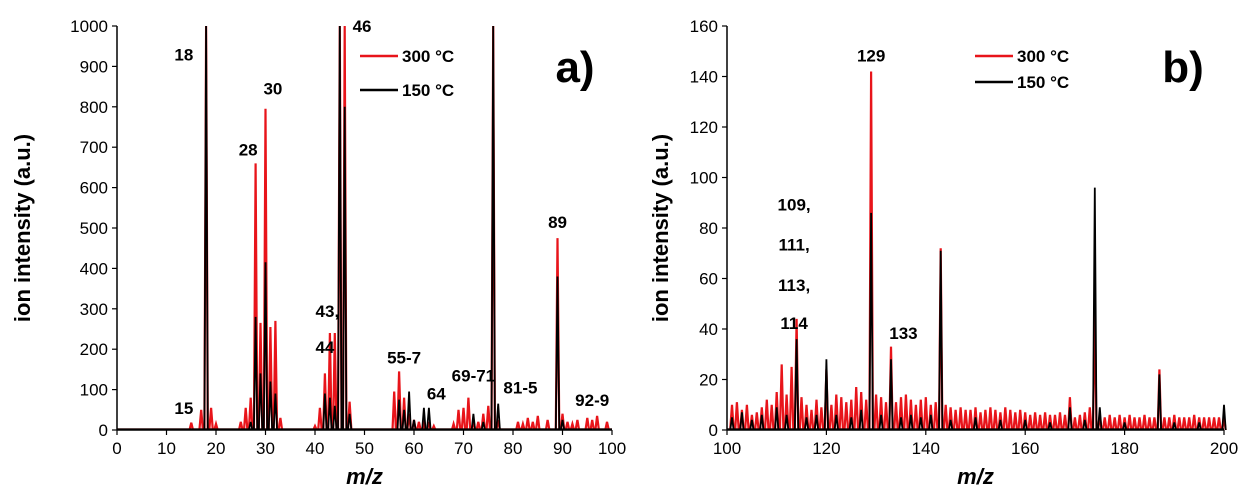 Image resolution: width=1247 pixels, height=495 pixels. What do you see at coordinates (1025, 448) in the screenshot?
I see `x-tick-label: 160` at bounding box center [1025, 448].